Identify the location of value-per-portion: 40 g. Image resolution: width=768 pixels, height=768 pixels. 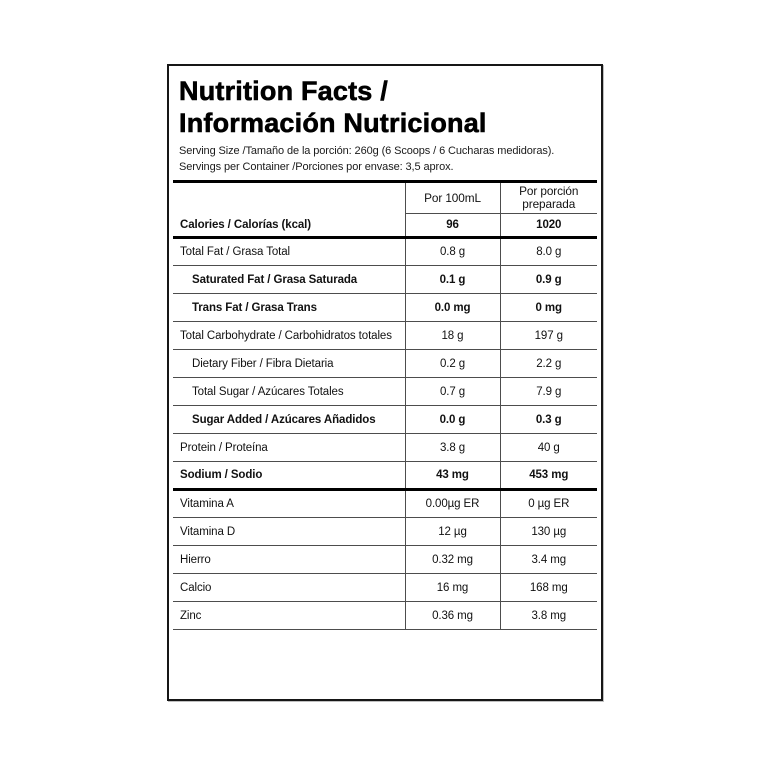
(548, 447).